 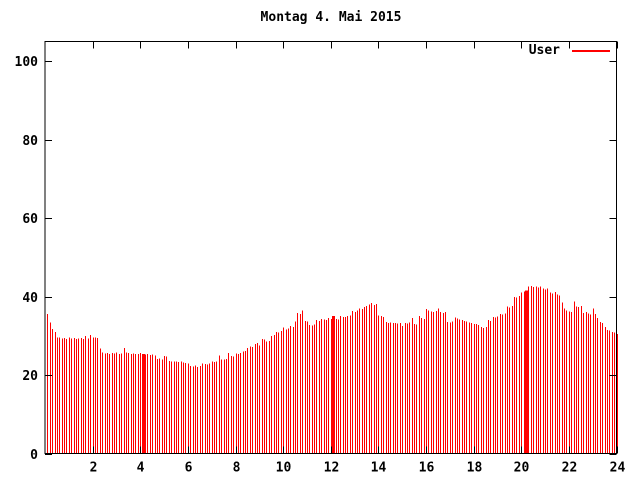 What do you see at coordinates (332, 468) in the screenshot?
I see `x-tick-label: 12` at bounding box center [332, 468].